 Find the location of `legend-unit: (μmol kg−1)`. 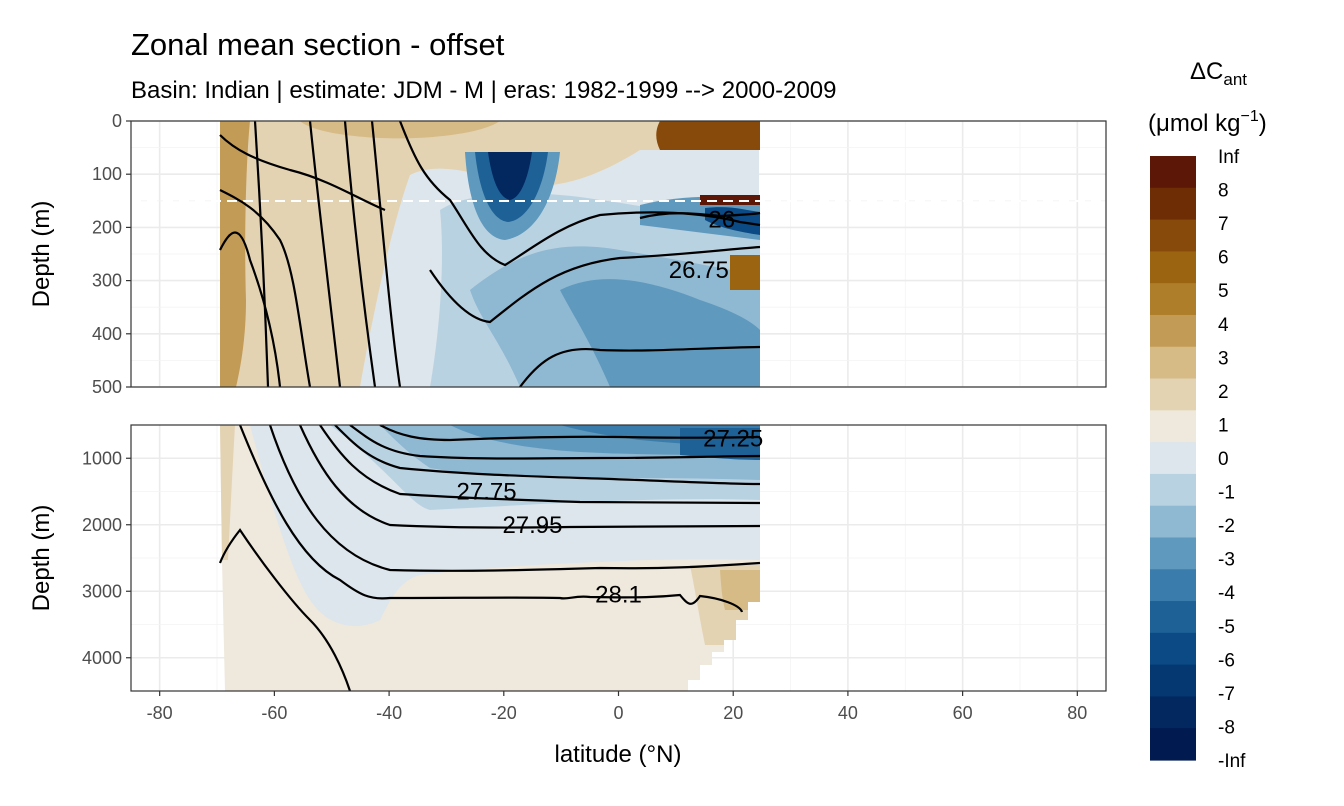

legend-unit: (μmol kg−1) is located at coordinates (1207, 122).